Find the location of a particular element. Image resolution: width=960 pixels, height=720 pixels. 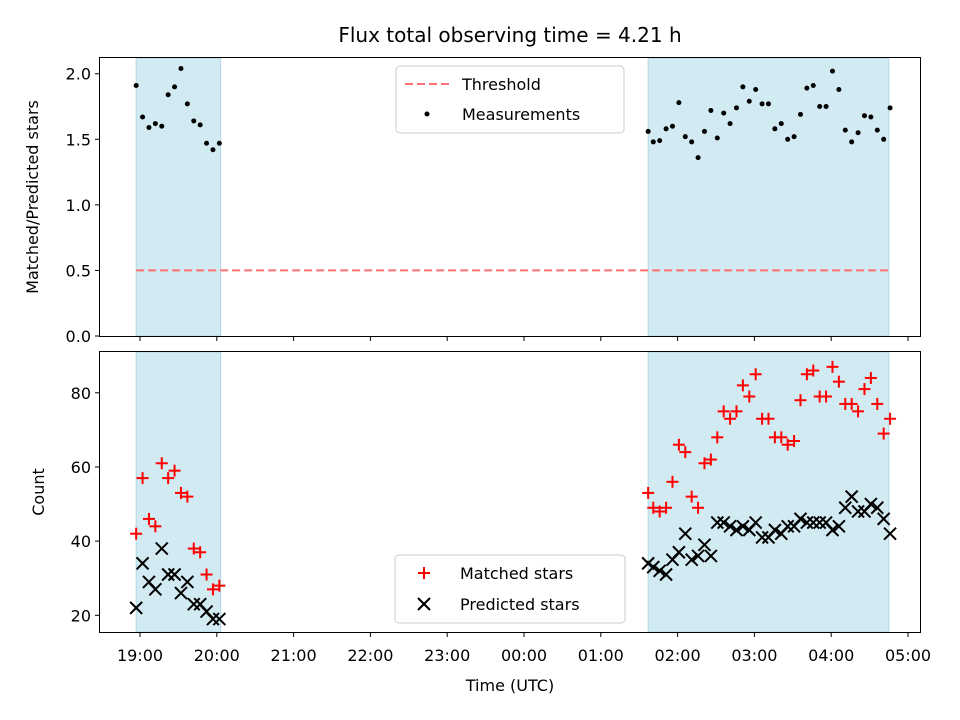

matched-legend-label: Matched stars is located at coordinates (516, 573).